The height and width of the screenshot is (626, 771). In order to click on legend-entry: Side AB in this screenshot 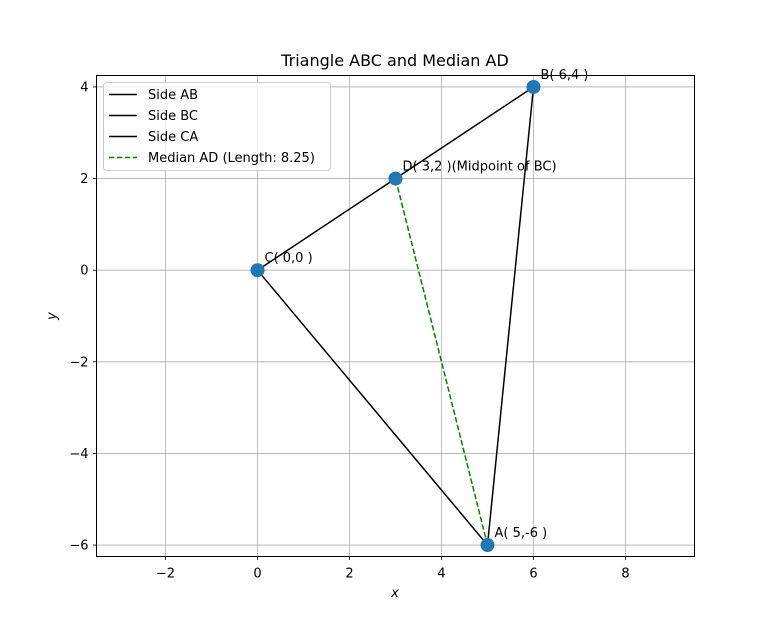, I will do `click(173, 95)`.